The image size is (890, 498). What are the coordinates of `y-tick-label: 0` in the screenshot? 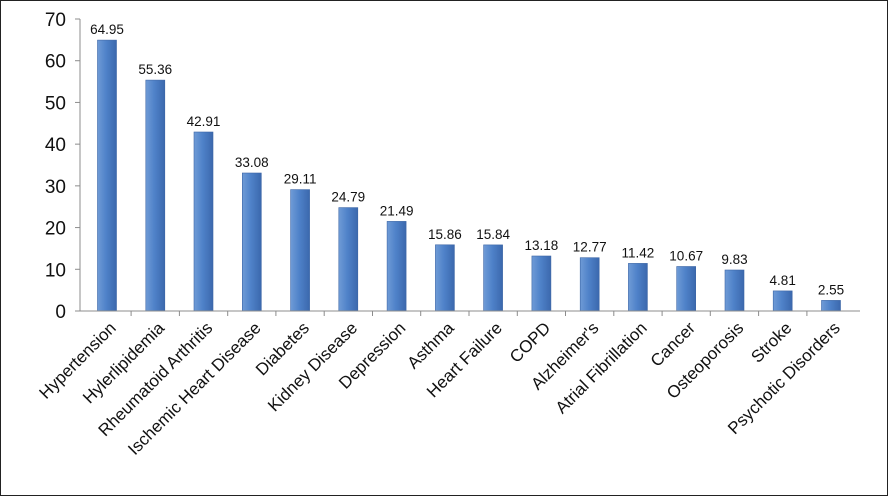 It's located at (60, 312).